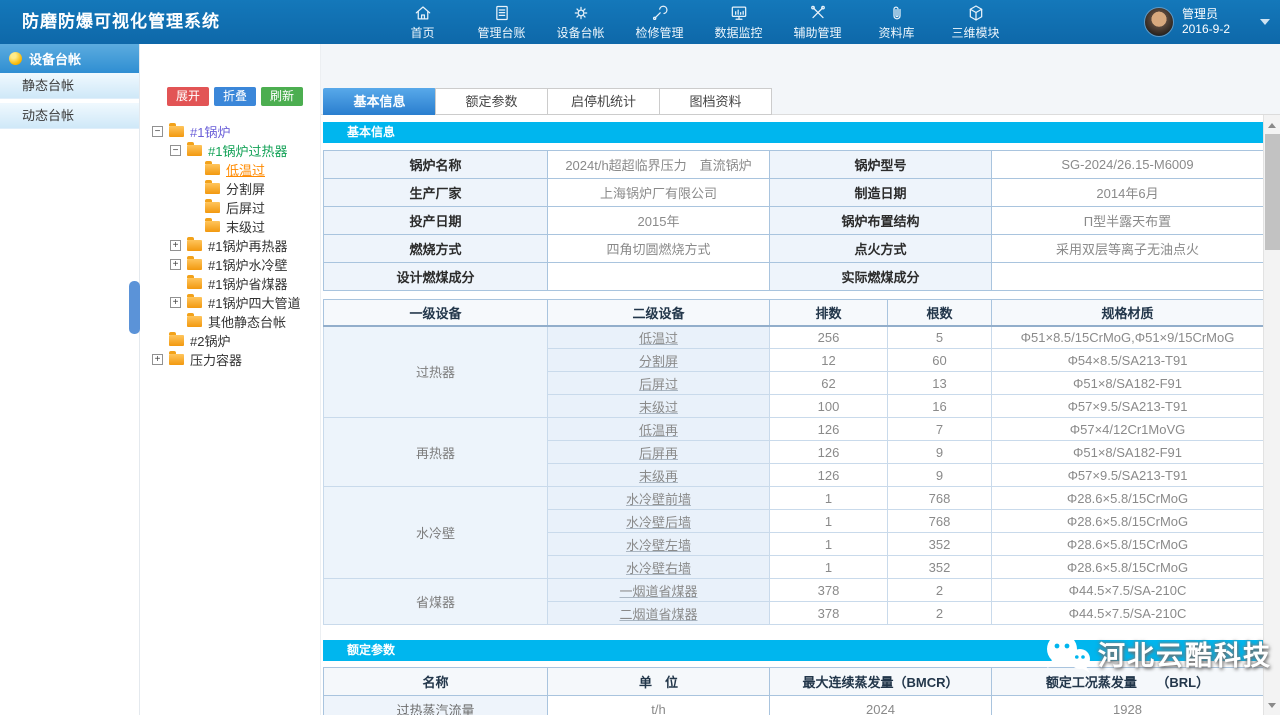 The height and width of the screenshot is (715, 1280). Describe the element at coordinates (580, 22) in the screenshot. I see `nav-item-equipment: 设备台帐` at that location.